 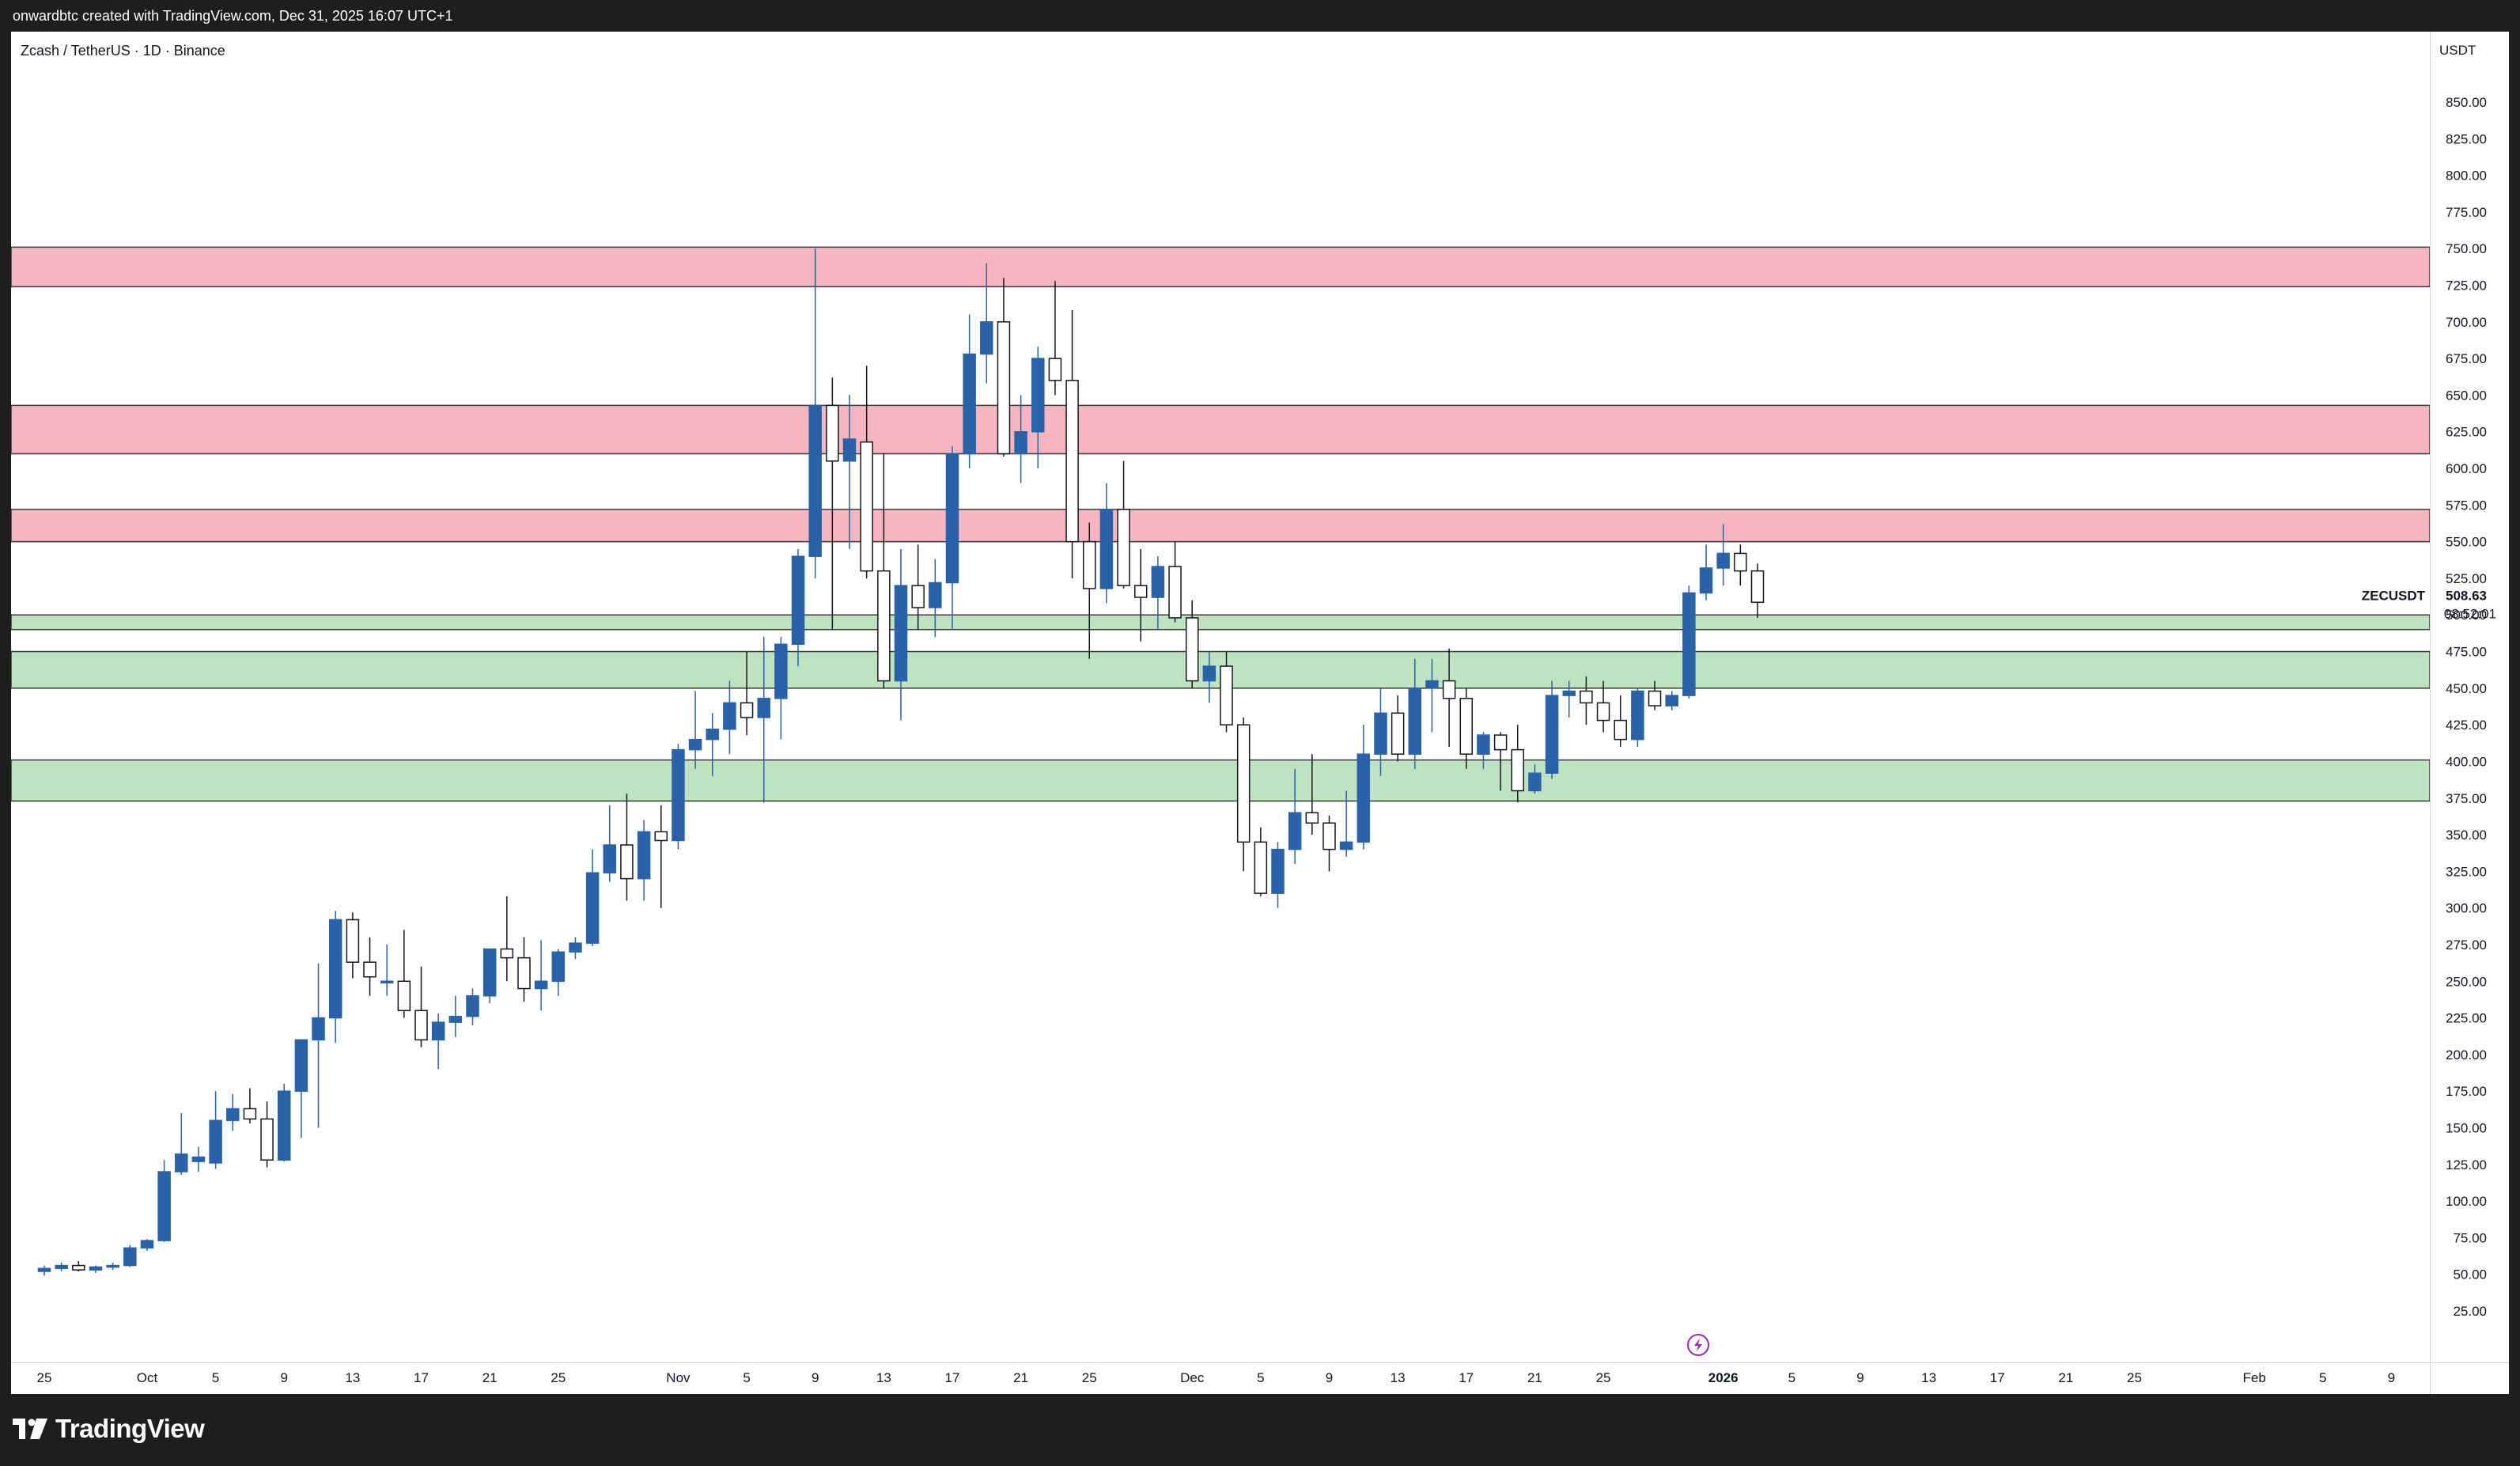 What do you see at coordinates (2466, 359) in the screenshot?
I see `price-tick-label: 675.00` at bounding box center [2466, 359].